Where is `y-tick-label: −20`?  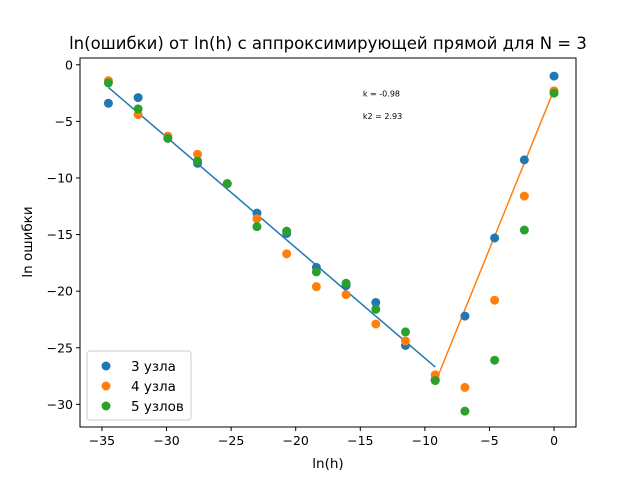
y-tick-label: −20 is located at coordinates (60, 291).